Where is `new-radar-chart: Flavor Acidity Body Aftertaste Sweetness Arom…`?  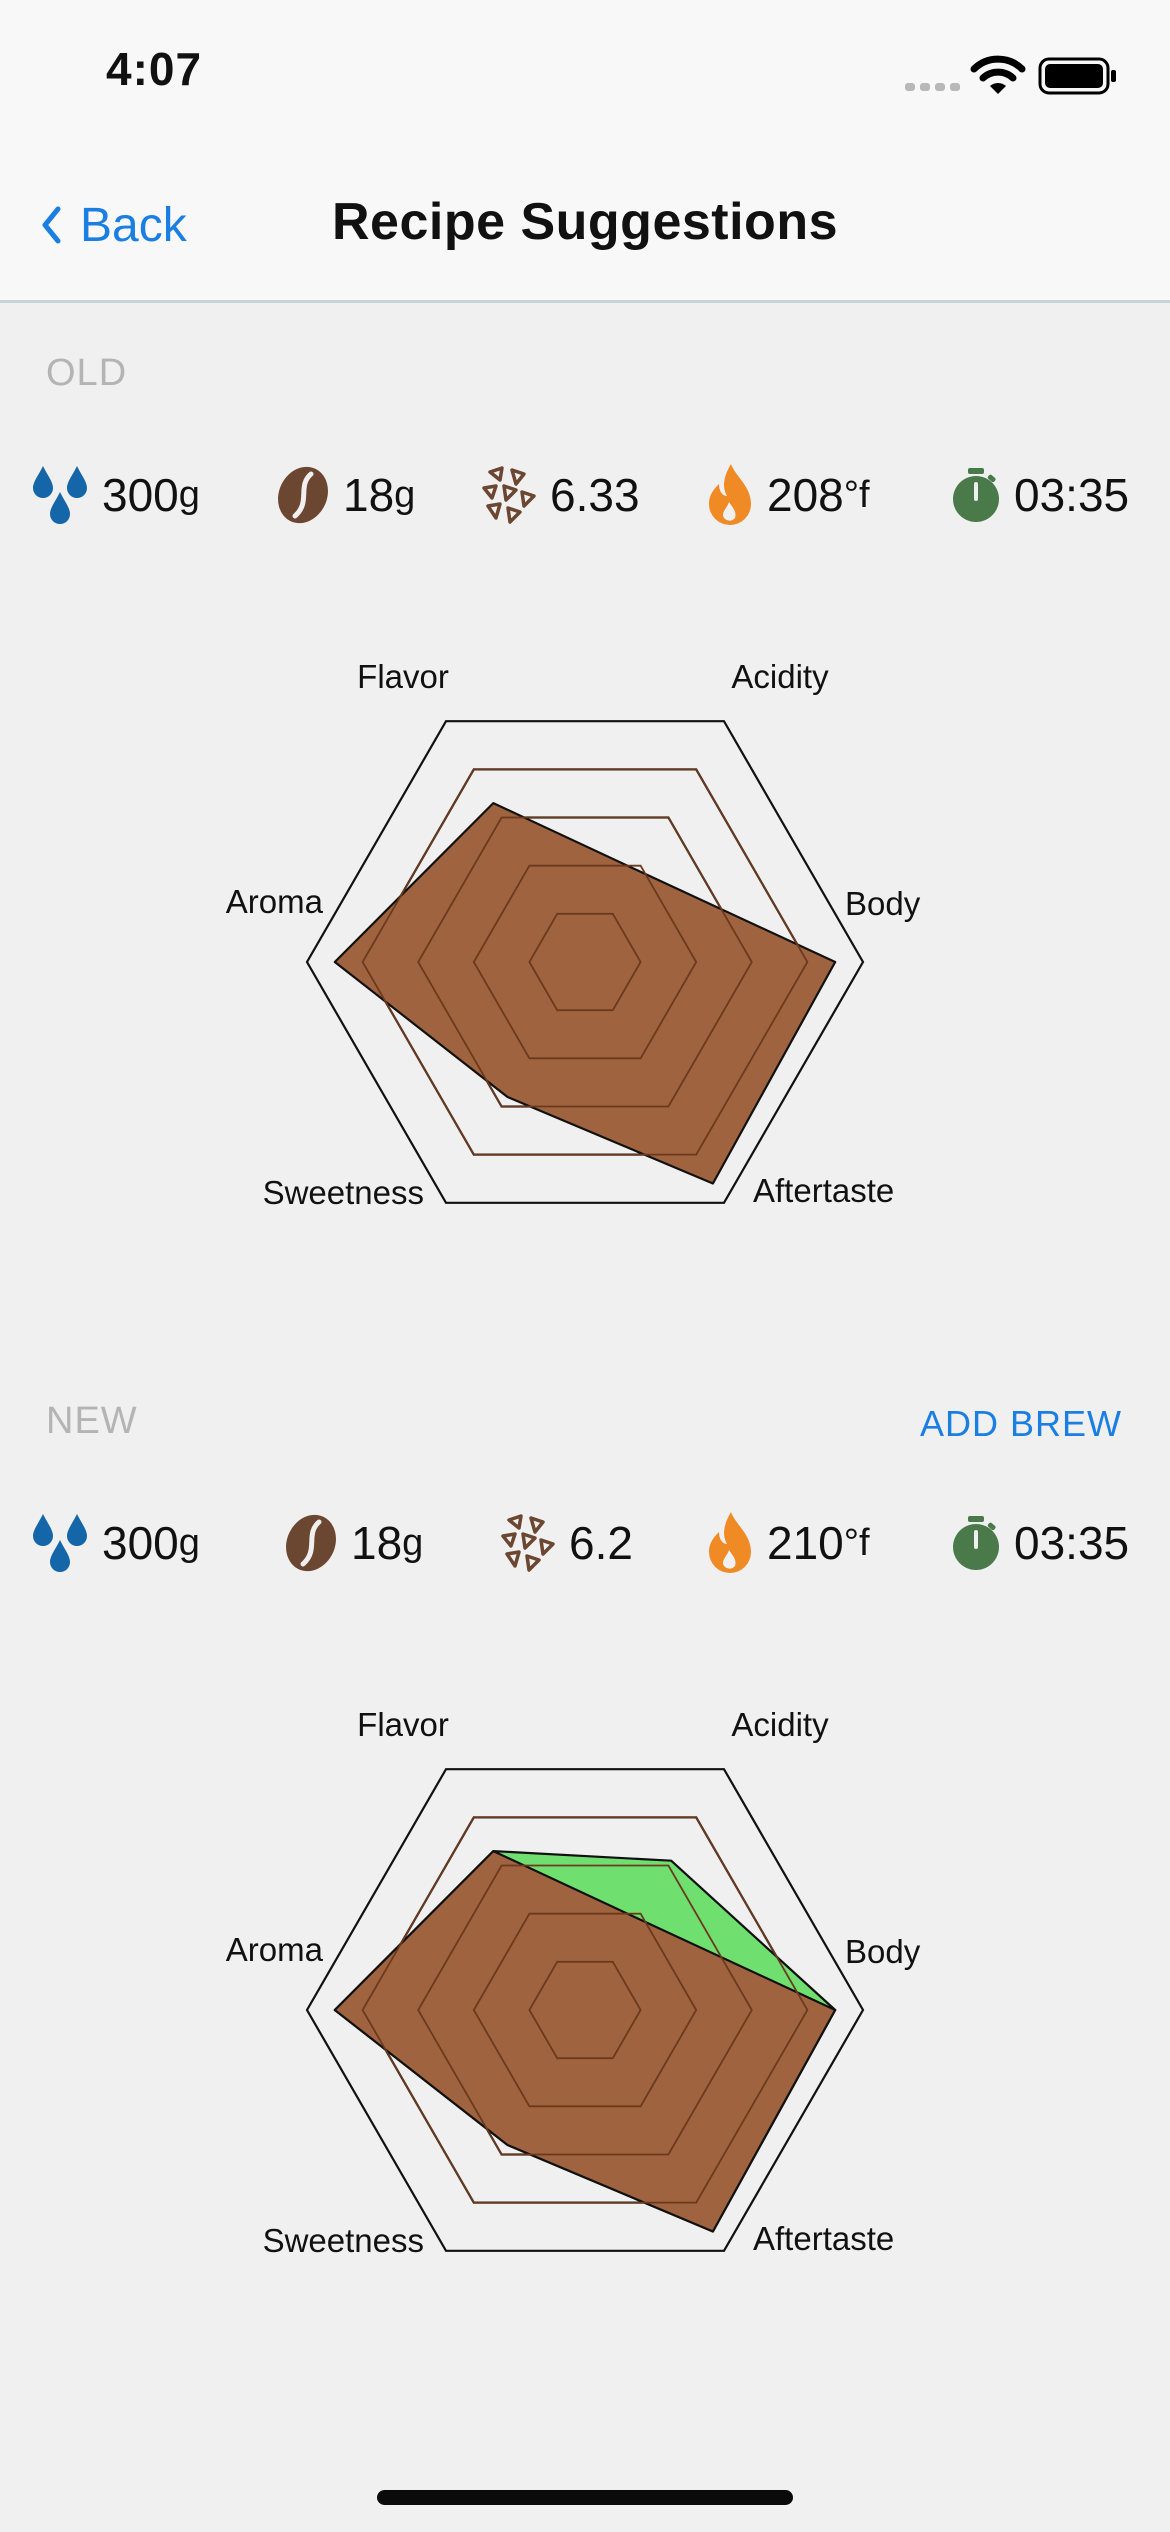 new-radar-chart: Flavor Acidity Body Aftertaste Sweetness Arom… is located at coordinates (573, 1982).